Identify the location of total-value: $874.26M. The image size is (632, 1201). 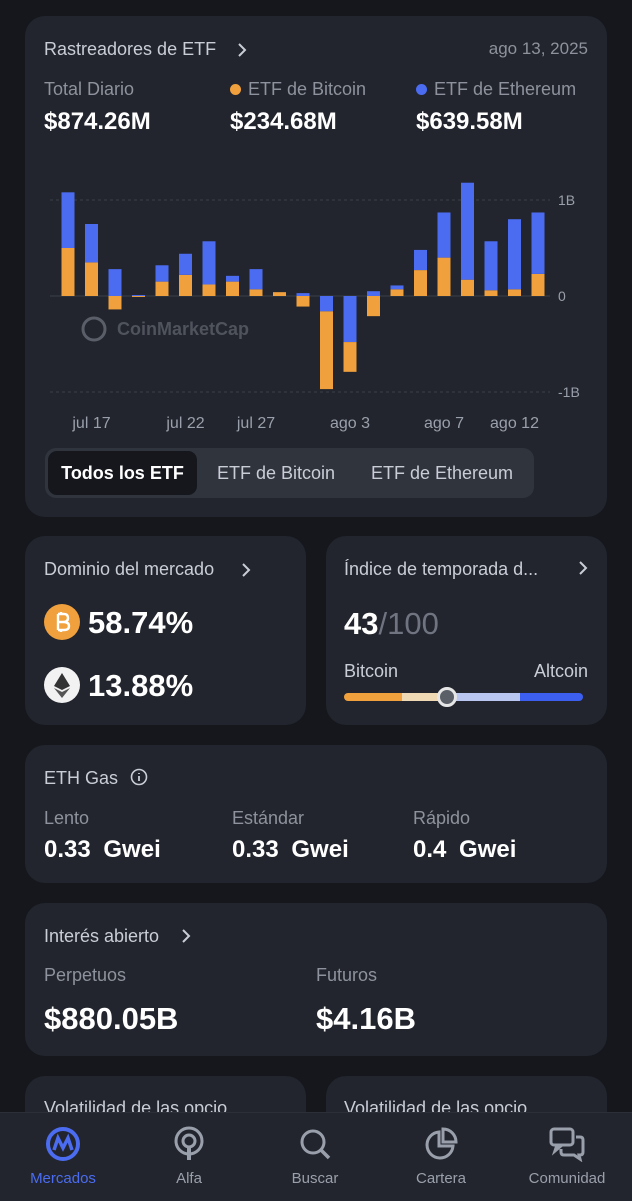
(97, 121).